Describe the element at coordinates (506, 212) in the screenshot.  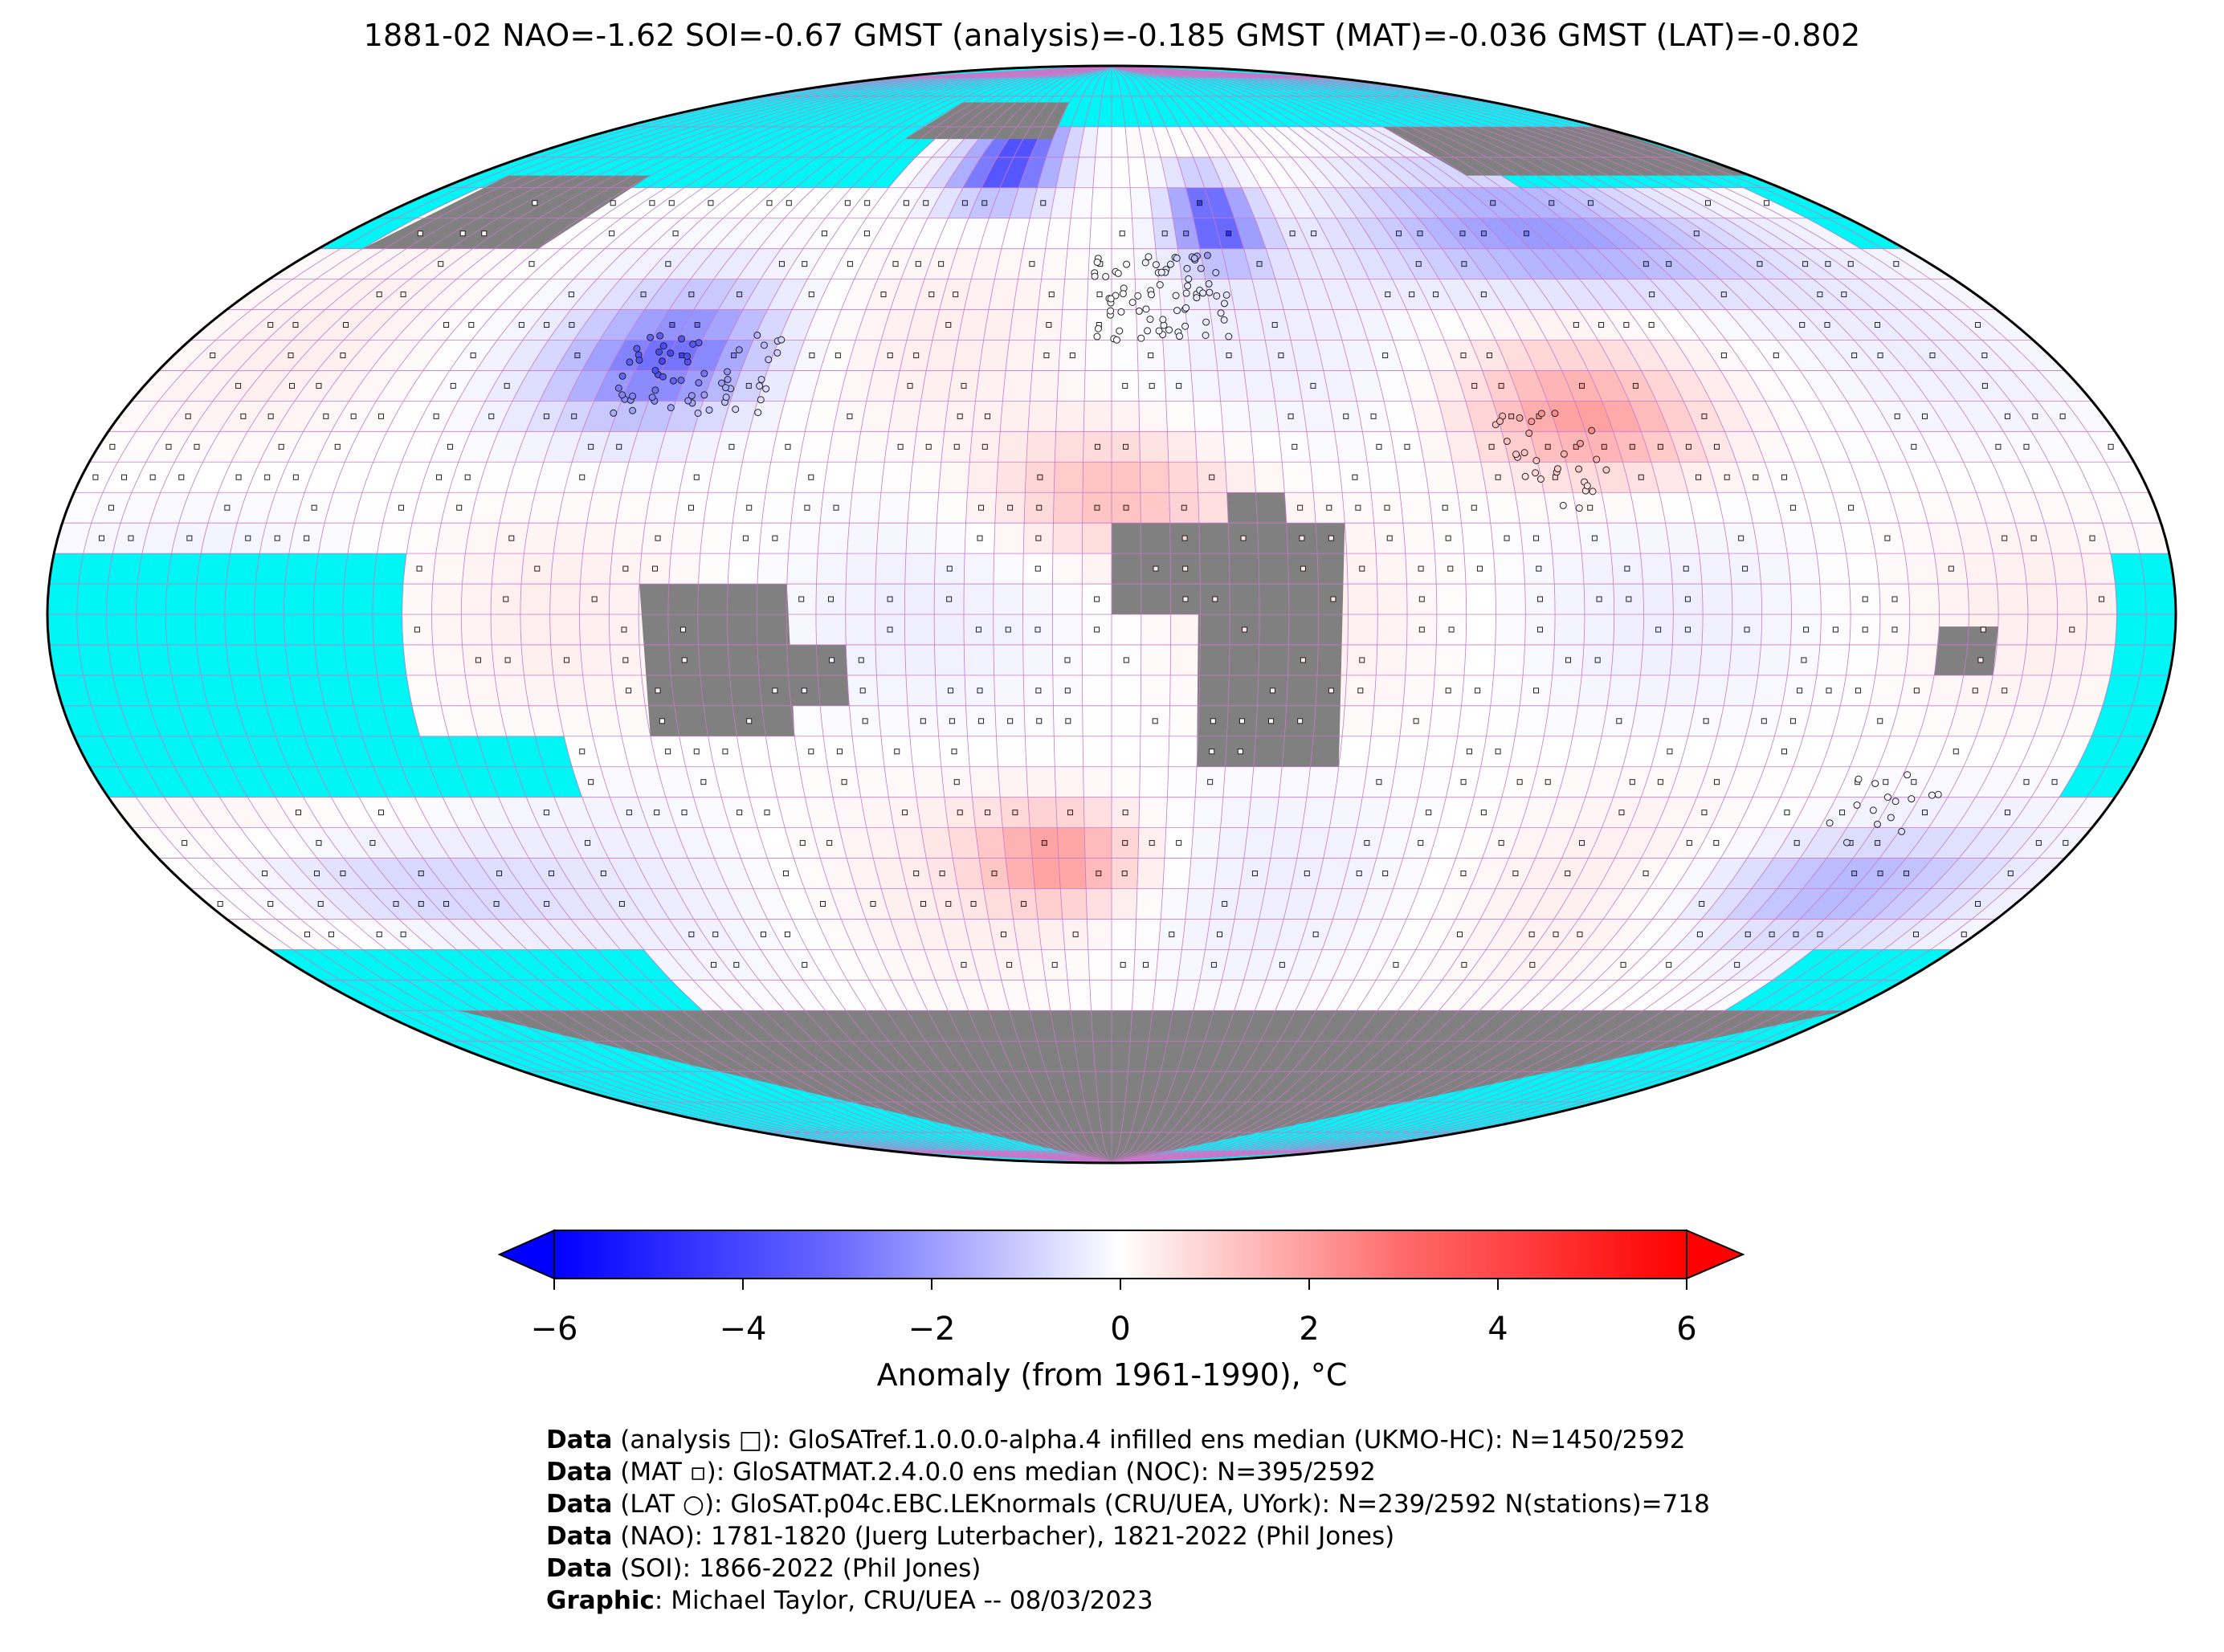
I see `land-missing` at that location.